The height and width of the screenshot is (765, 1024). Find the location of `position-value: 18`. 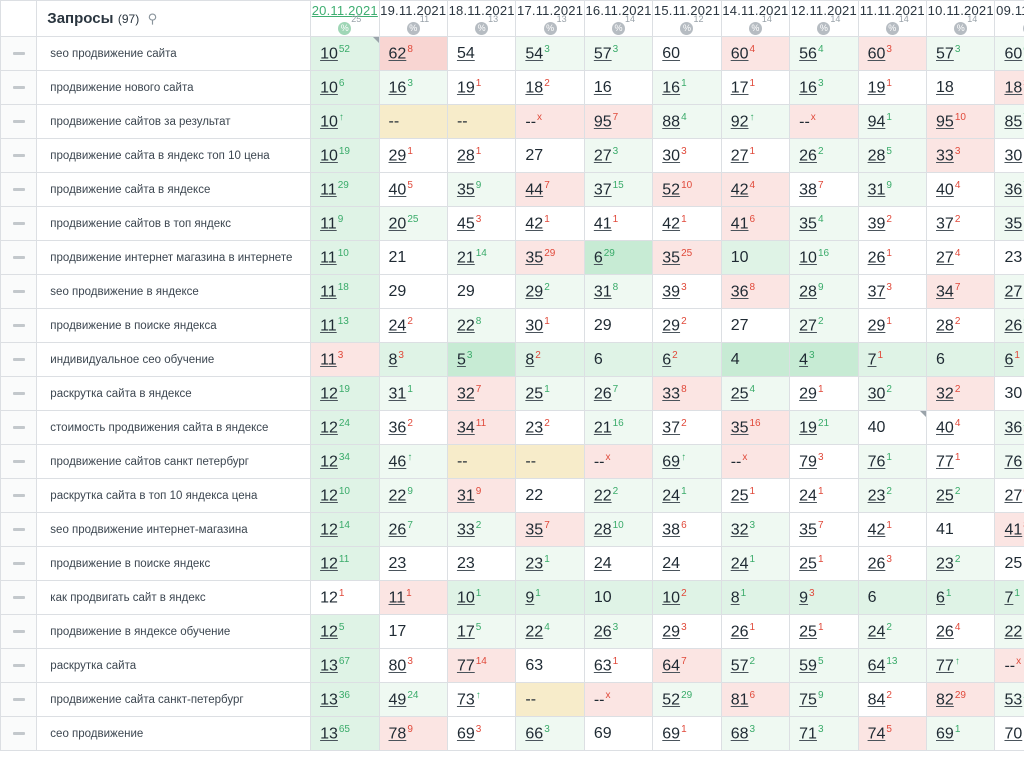

position-value: 18 is located at coordinates (945, 87).